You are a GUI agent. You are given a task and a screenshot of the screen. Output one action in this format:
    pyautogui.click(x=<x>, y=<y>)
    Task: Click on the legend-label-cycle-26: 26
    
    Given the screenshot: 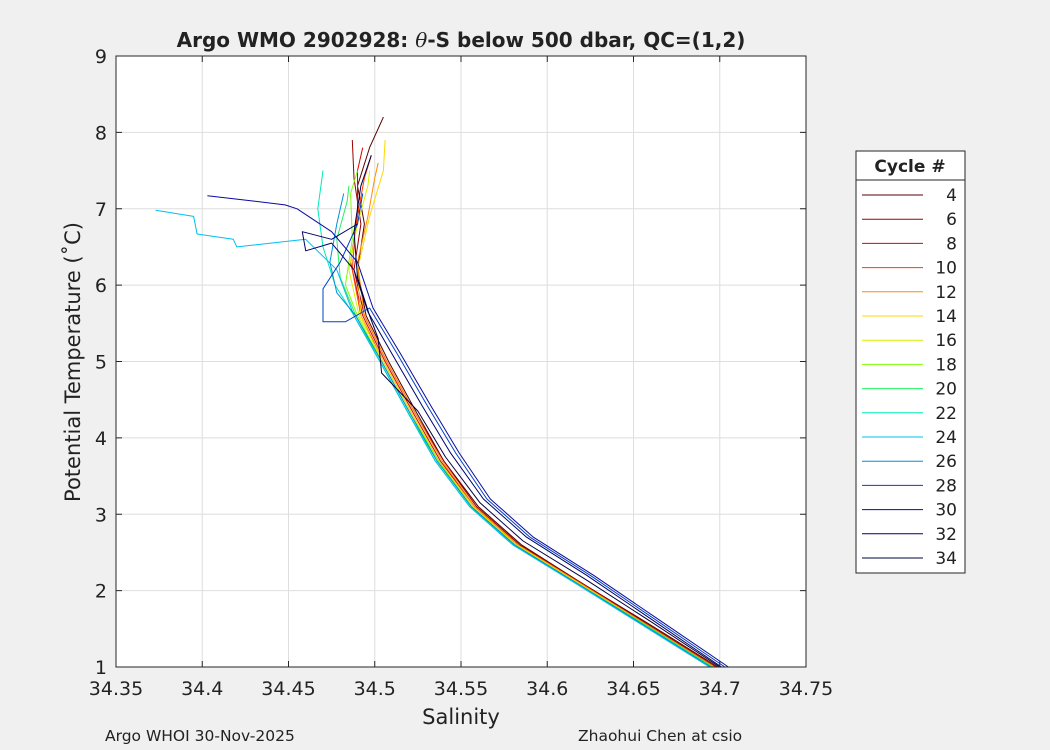 What is the action you would take?
    pyautogui.click(x=946, y=462)
    